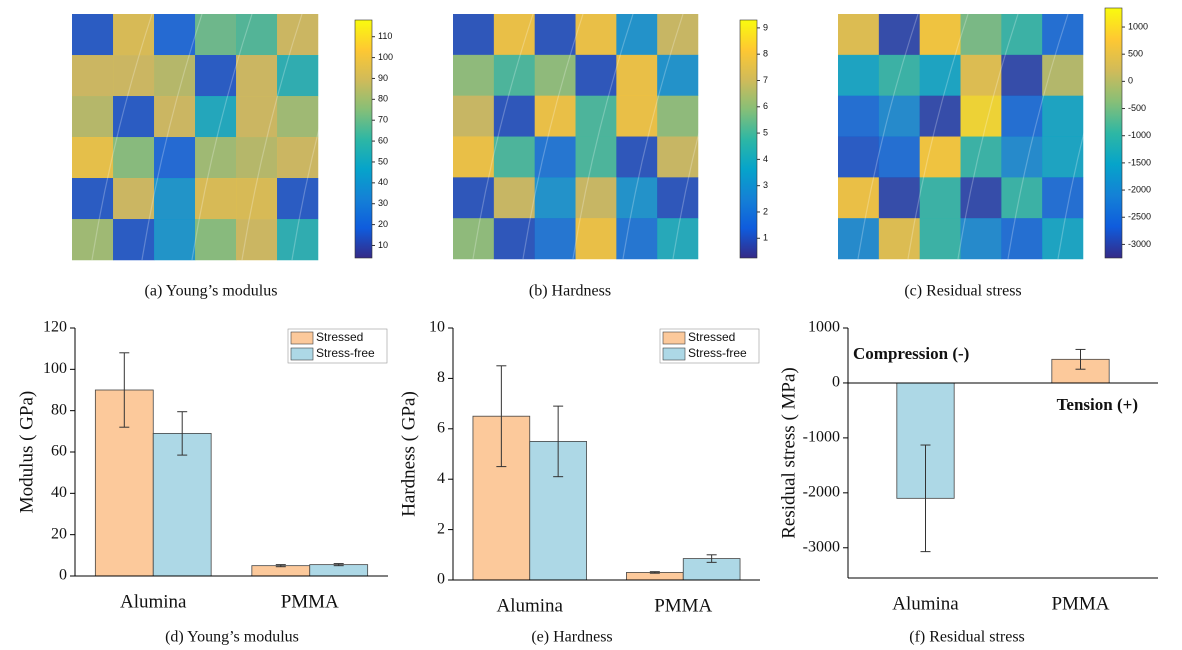  Describe the element at coordinates (765, 54) in the screenshot. I see `colorbar-tick-label: 8` at that location.